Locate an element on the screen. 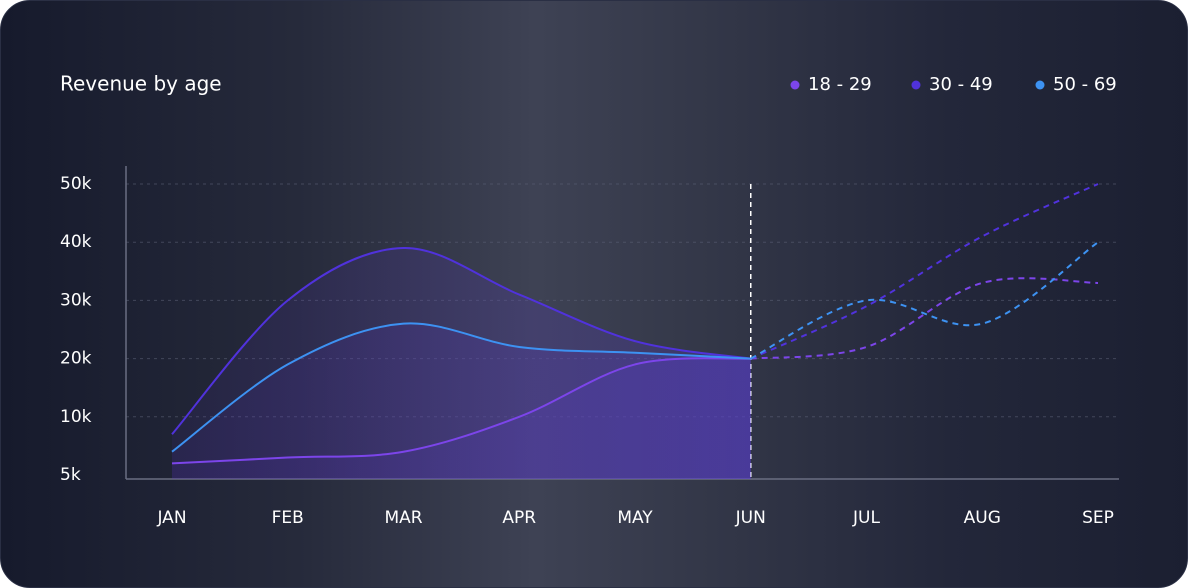  x-tick-label: MAY is located at coordinates (635, 518).